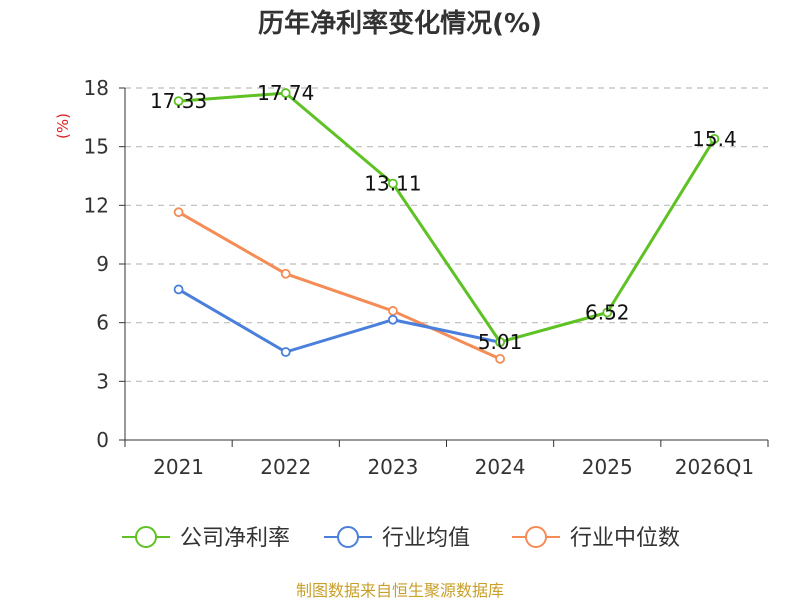 The image size is (800, 600). What do you see at coordinates (63, 126) in the screenshot?
I see `y-axis-unit-label: (%)` at bounding box center [63, 126].